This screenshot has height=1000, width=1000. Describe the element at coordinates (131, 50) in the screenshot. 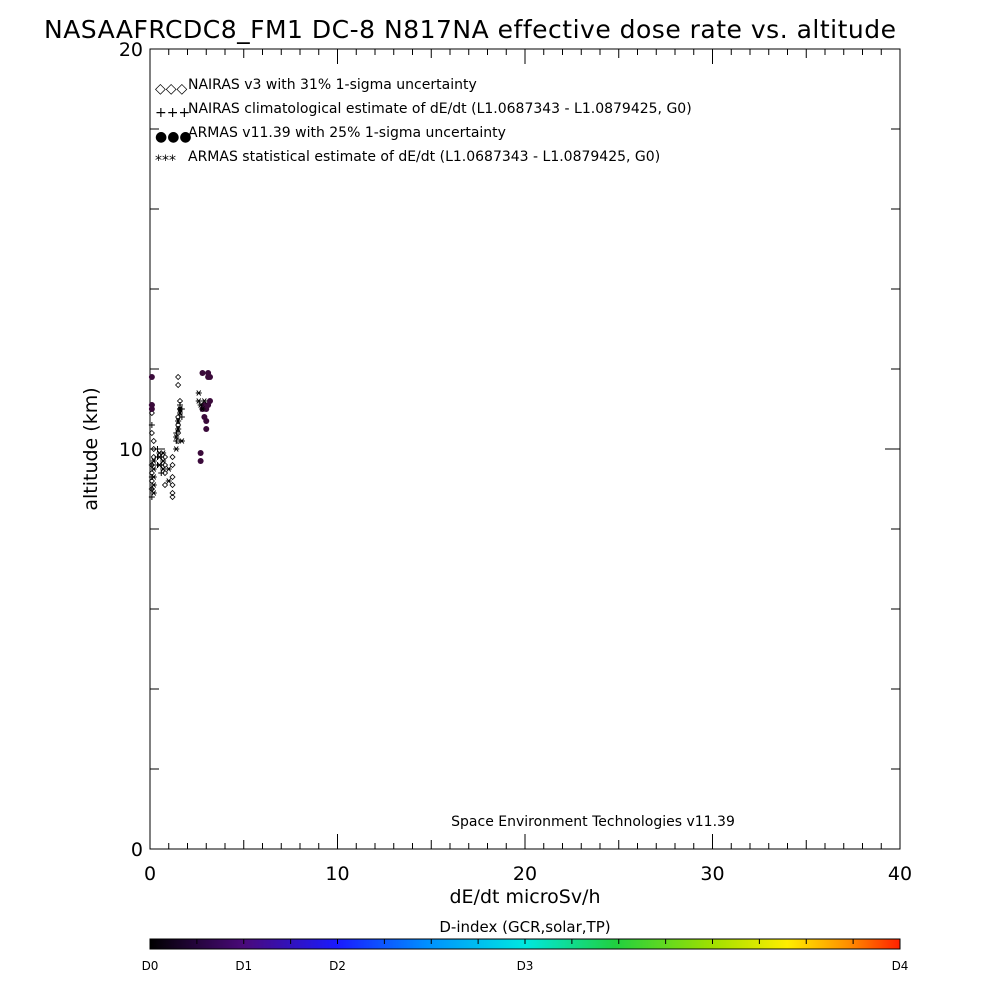

I see `y-tick-label: 20` at that location.